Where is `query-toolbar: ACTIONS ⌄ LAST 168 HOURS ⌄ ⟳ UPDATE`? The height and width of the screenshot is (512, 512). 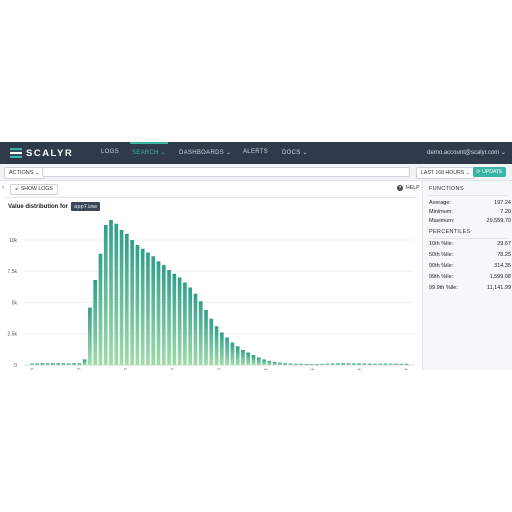
query-toolbar: ACTIONS ⌄ LAST 168 HOURS ⌄ ⟳ UPDATE is located at coordinates (256, 172).